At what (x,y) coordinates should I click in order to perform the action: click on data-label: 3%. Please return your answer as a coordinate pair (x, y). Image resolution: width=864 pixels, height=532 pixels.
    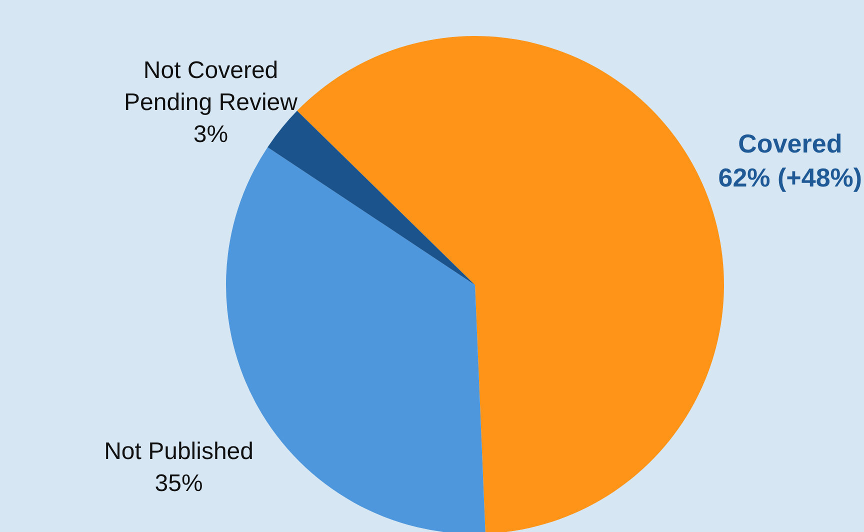
    Looking at the image, I should click on (210, 134).